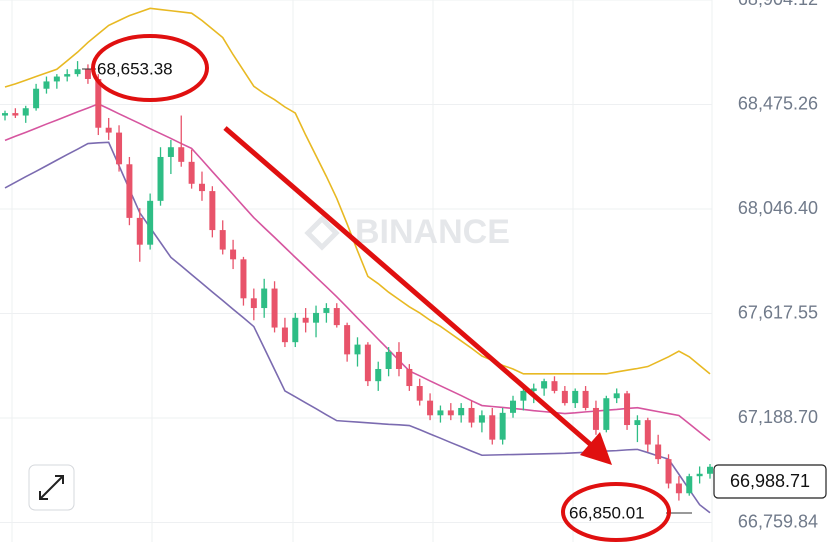 Image resolution: width=828 pixels, height=542 pixels. What do you see at coordinates (596, 448) in the screenshot?
I see `arrow-head` at bounding box center [596, 448].